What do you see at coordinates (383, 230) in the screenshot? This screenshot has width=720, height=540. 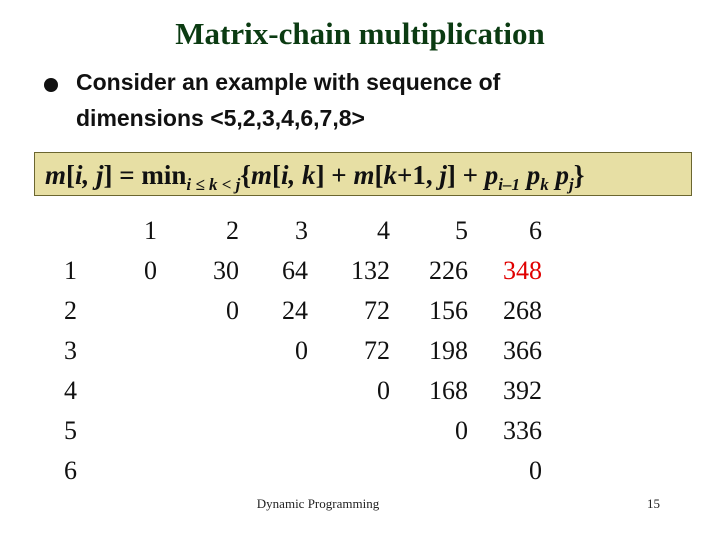 I see `column-header: 4` at bounding box center [383, 230].